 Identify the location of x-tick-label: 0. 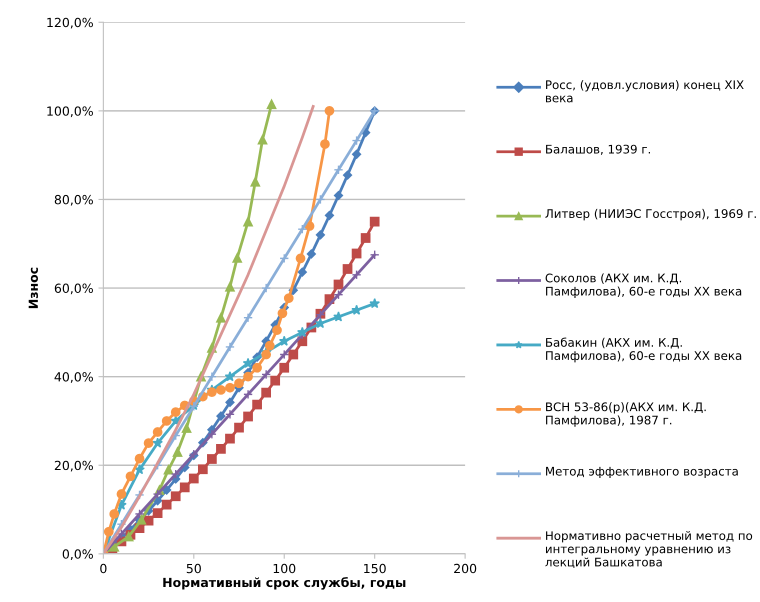
(103, 569).